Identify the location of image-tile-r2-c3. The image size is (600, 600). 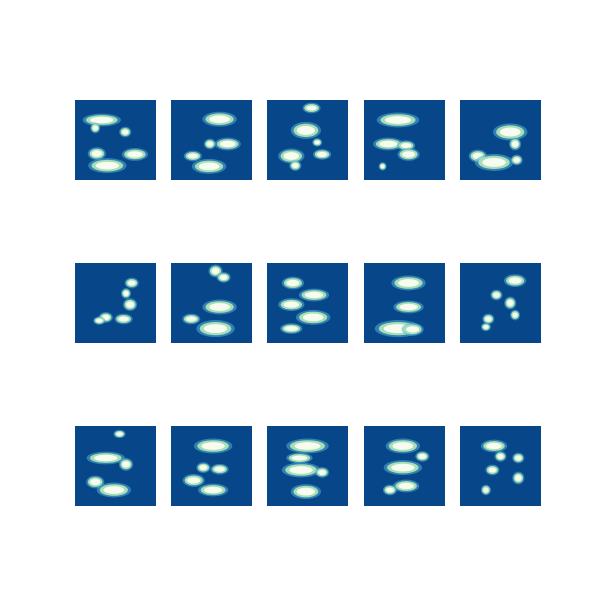
(307, 303).